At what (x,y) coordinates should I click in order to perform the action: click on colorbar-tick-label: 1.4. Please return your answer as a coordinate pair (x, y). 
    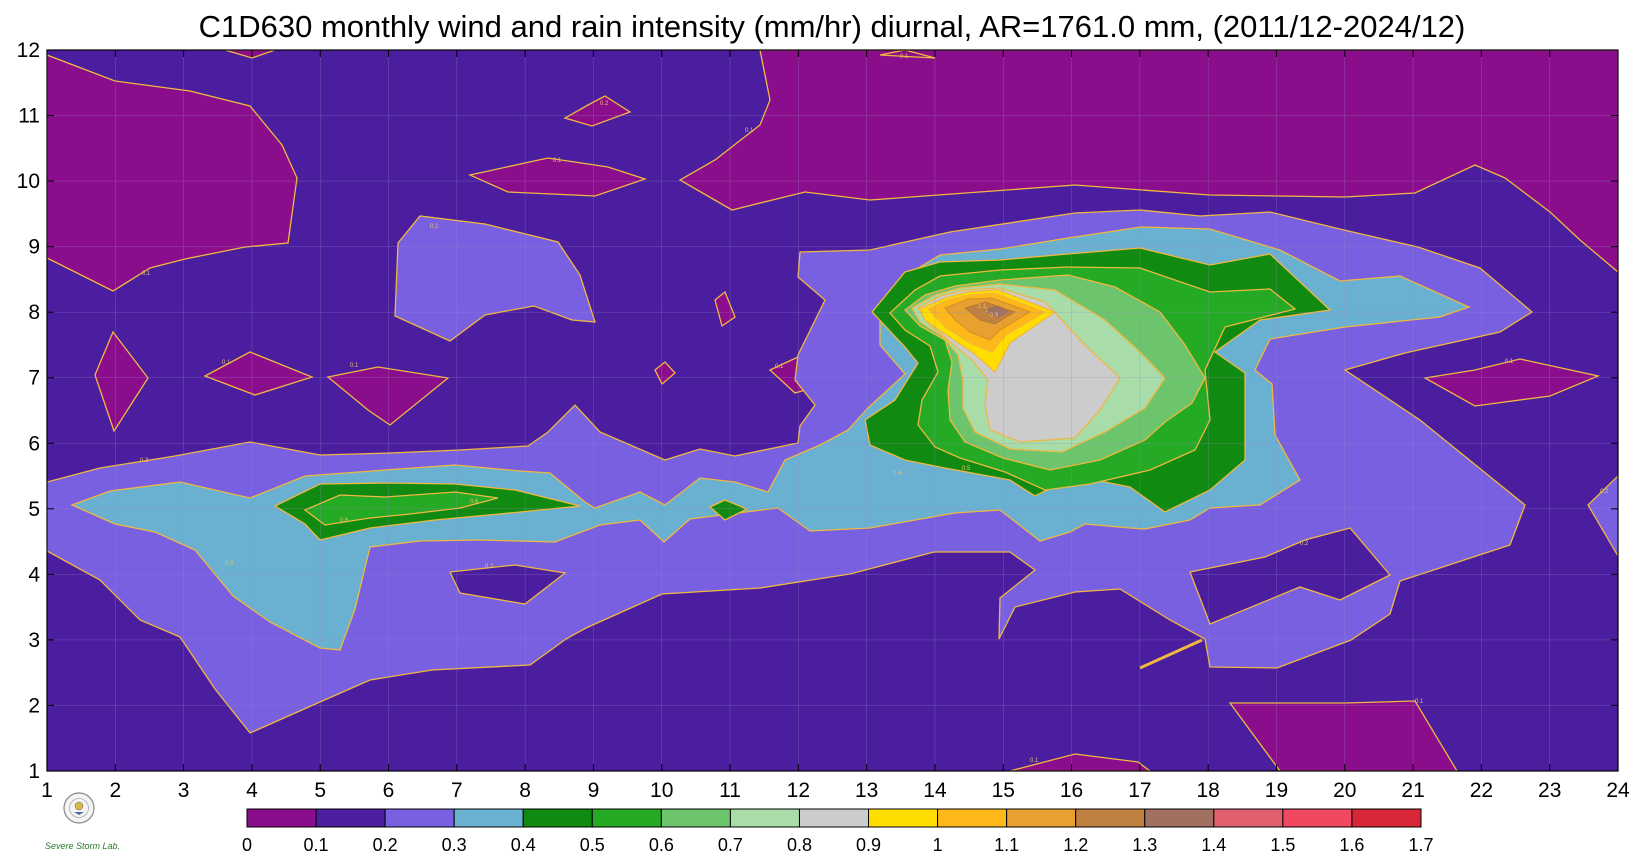
    Looking at the image, I should click on (1213, 845).